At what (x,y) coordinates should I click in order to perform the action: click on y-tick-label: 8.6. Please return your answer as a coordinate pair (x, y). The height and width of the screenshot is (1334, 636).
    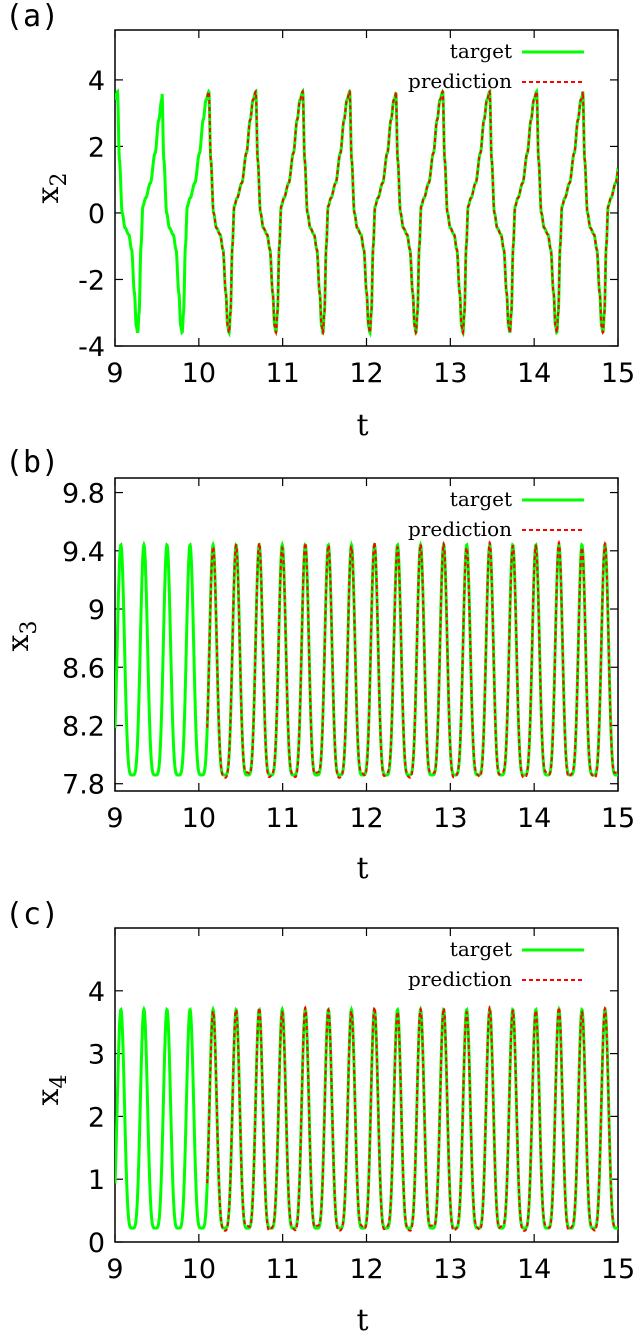
    Looking at the image, I should click on (83, 668).